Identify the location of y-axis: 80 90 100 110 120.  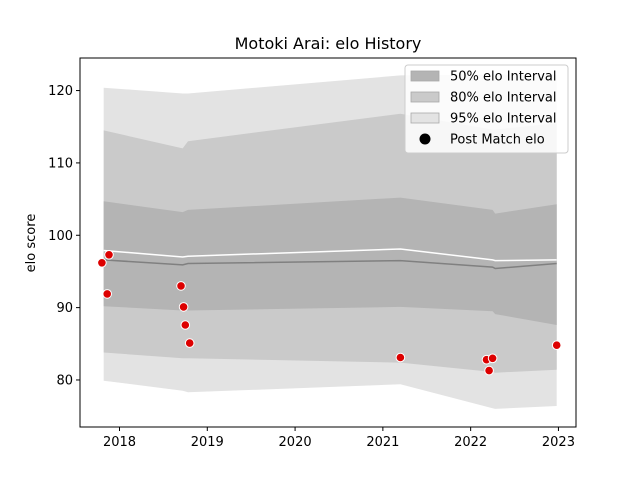
(64, 236).